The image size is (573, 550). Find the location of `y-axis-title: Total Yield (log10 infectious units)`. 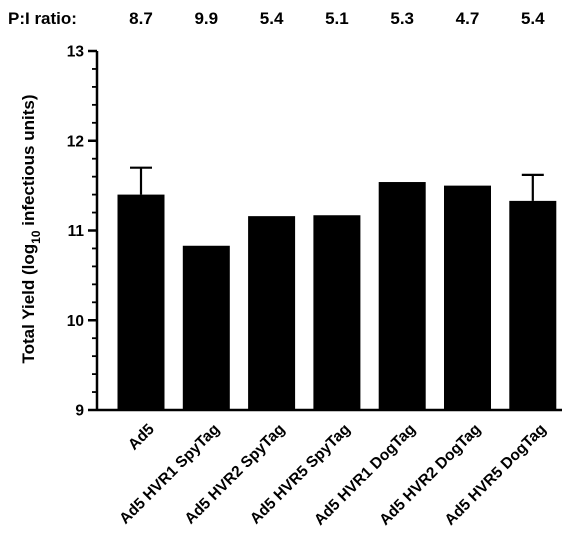

y-axis-title: Total Yield (log10 infectious units) is located at coordinates (31, 229).